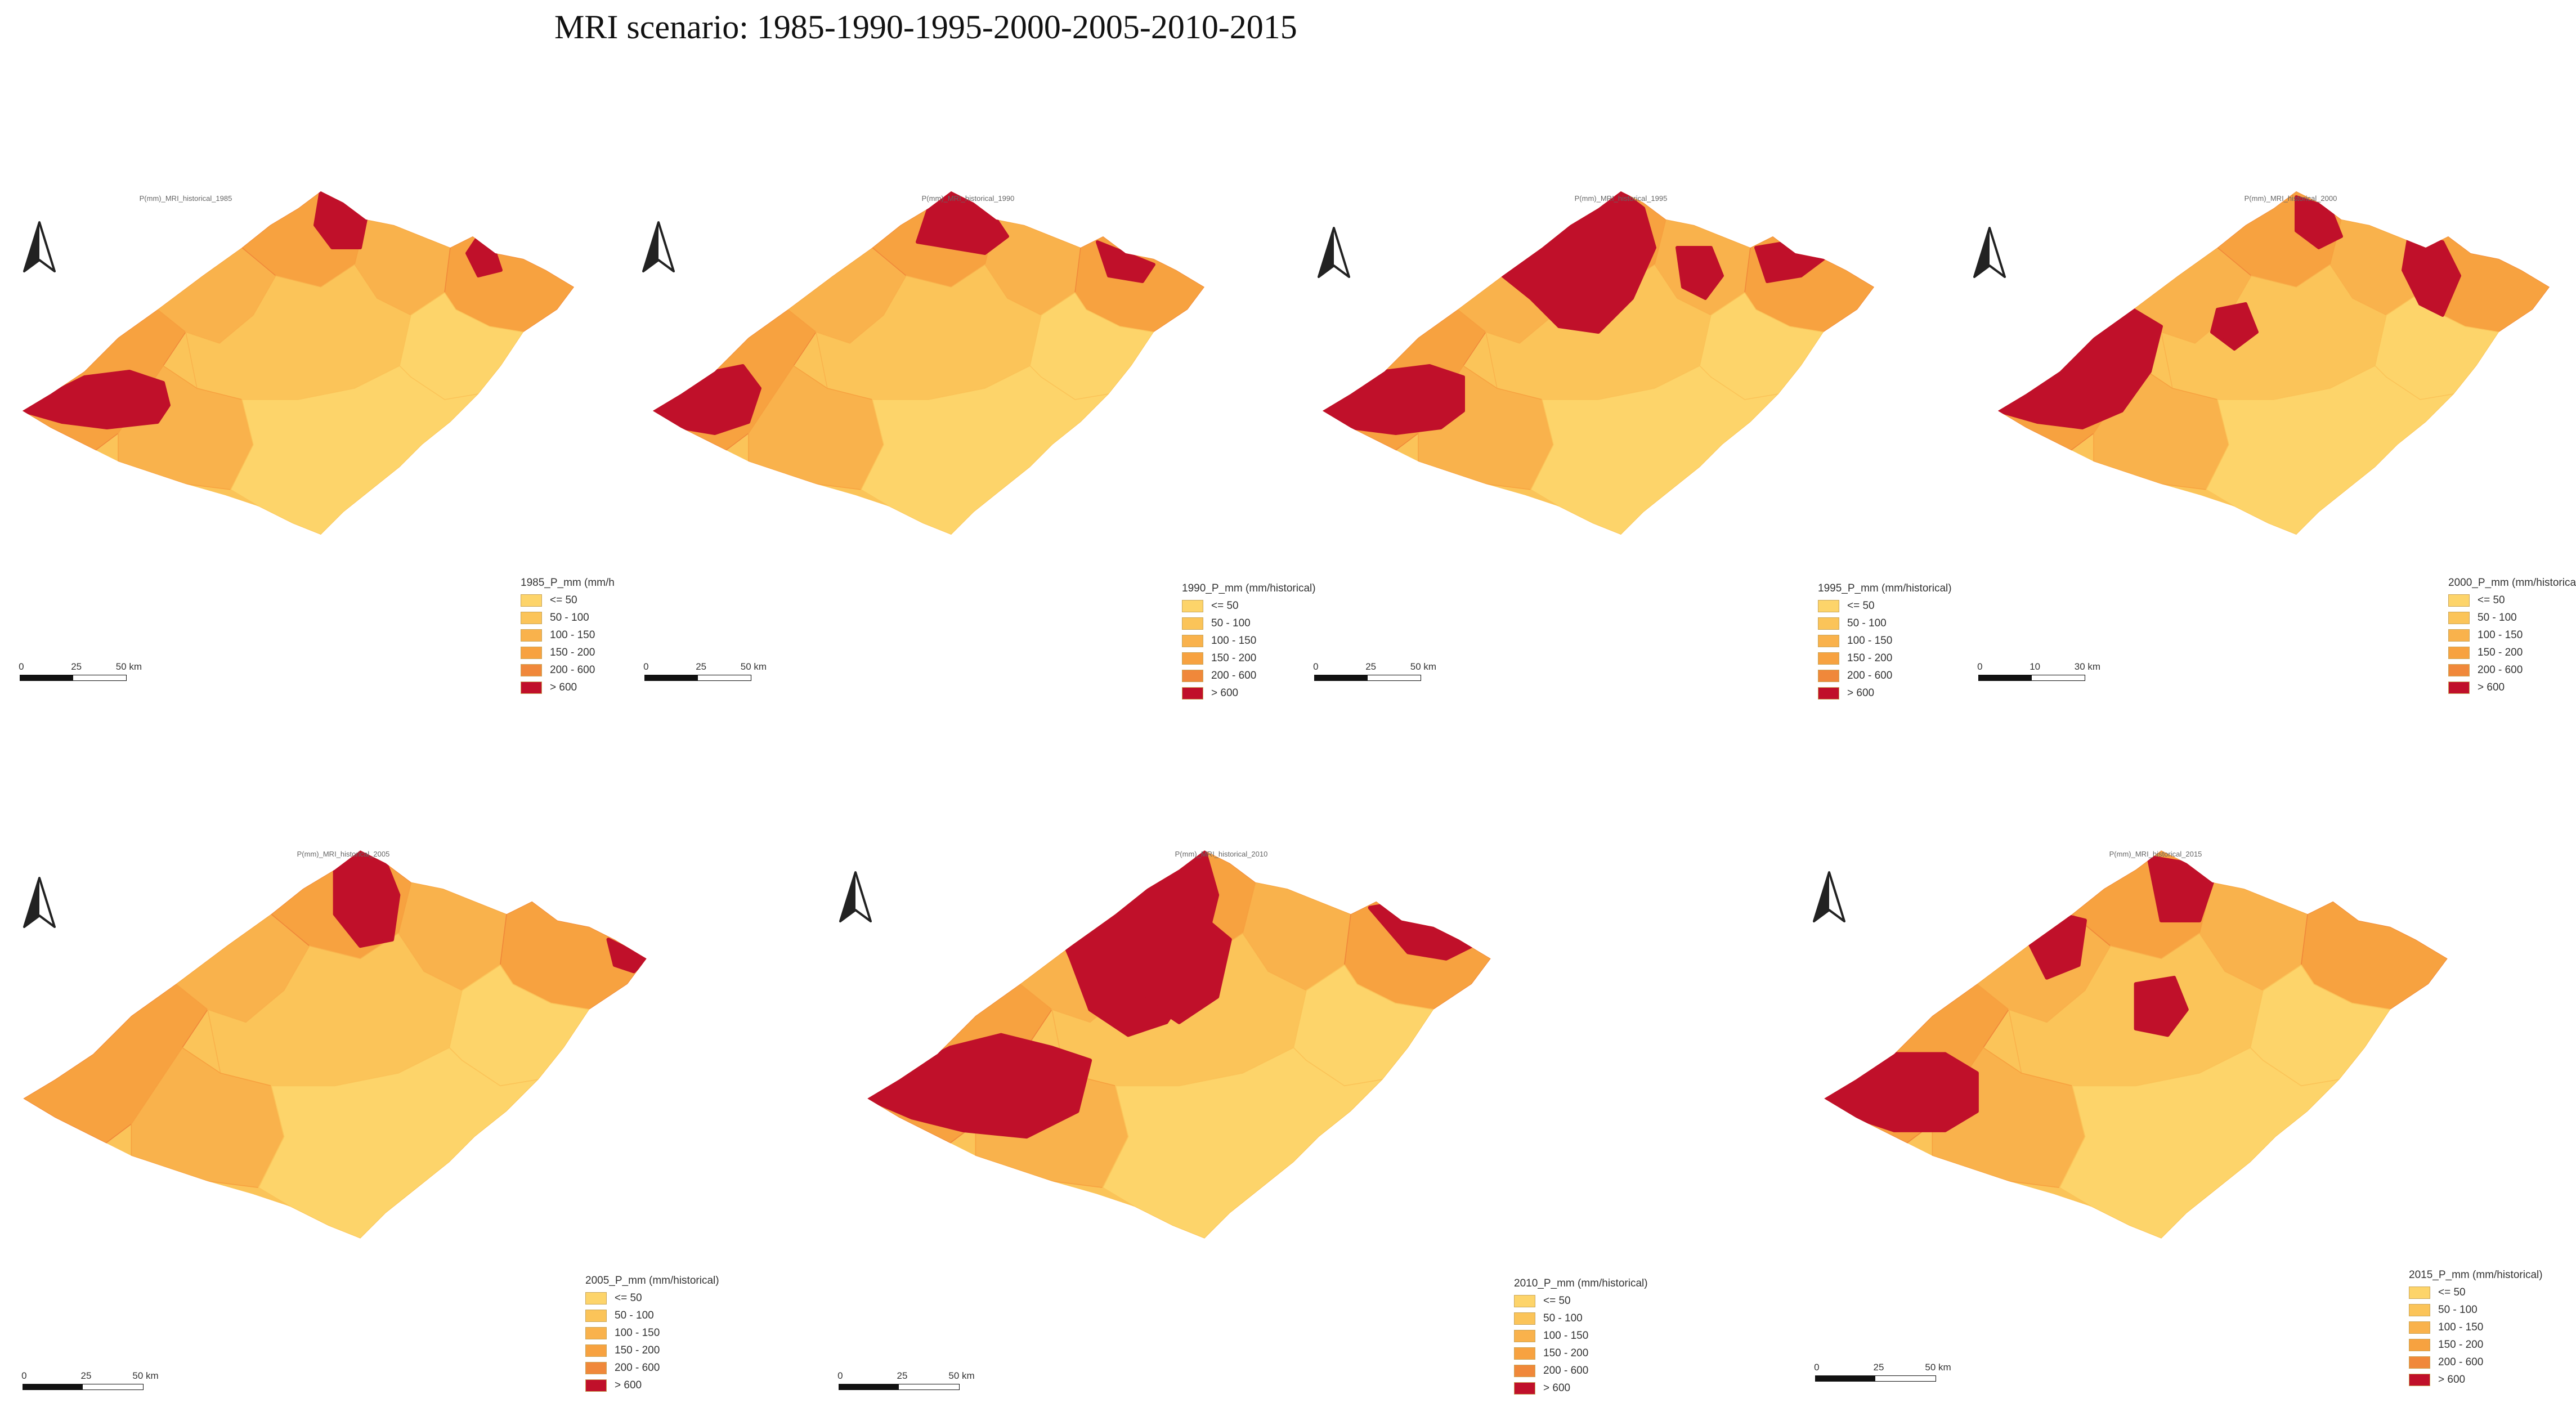 This screenshot has width=2576, height=1412. Describe the element at coordinates (1581, 1283) in the screenshot. I see `legend-header: 2010_P_mm (mm/historical)` at that location.